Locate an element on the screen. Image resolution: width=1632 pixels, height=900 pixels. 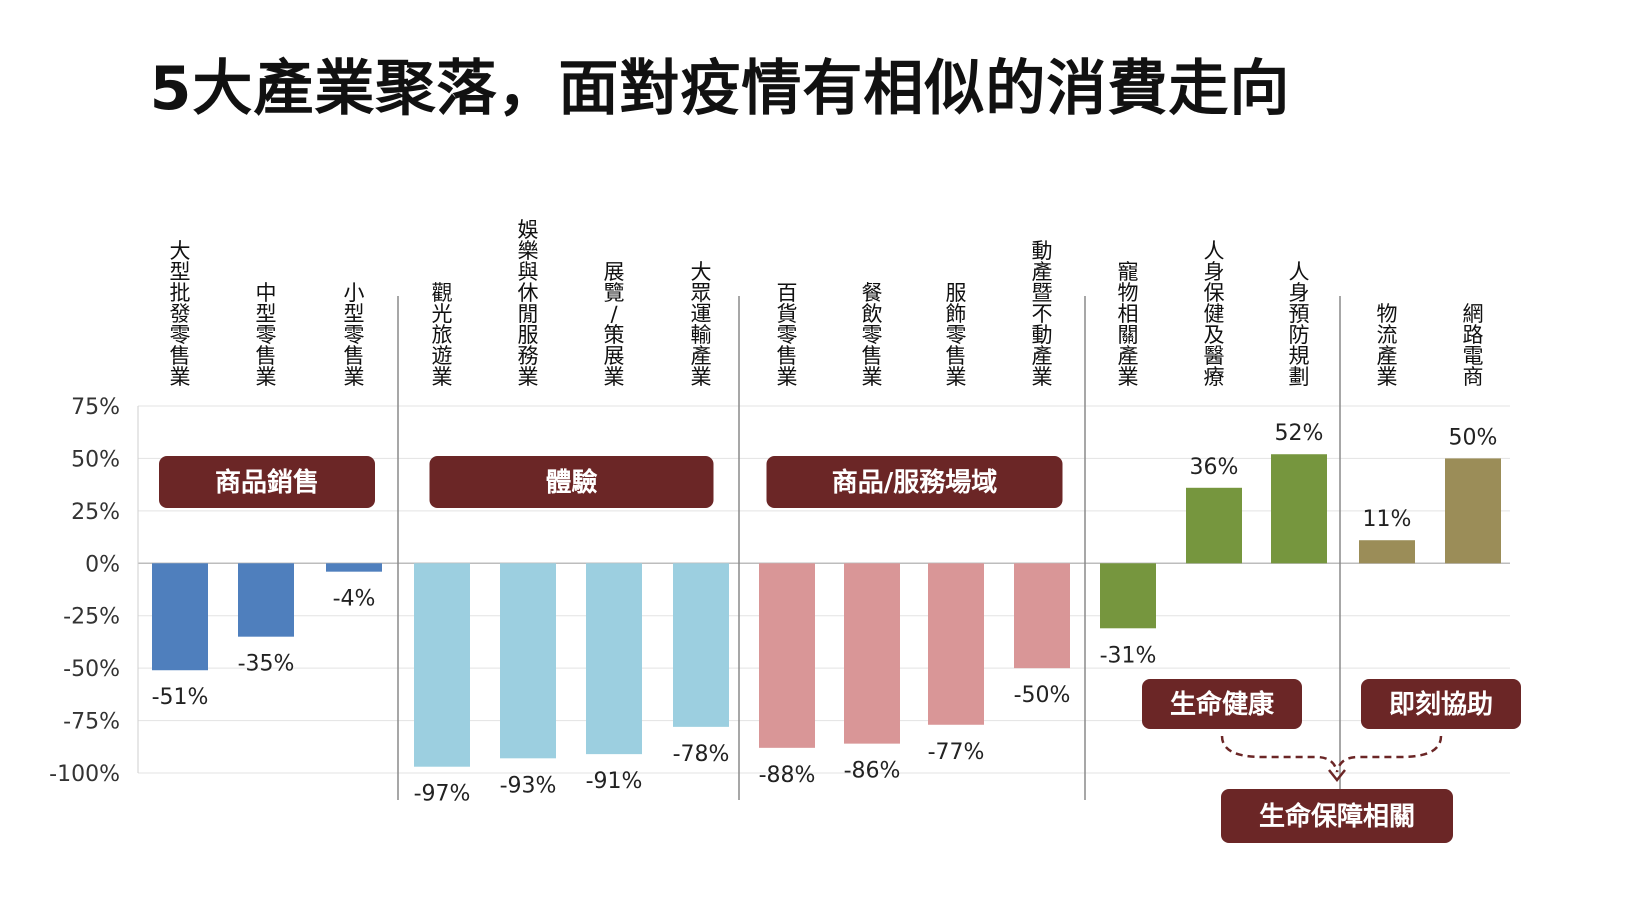
data-label: -97% is located at coordinates (442, 794).